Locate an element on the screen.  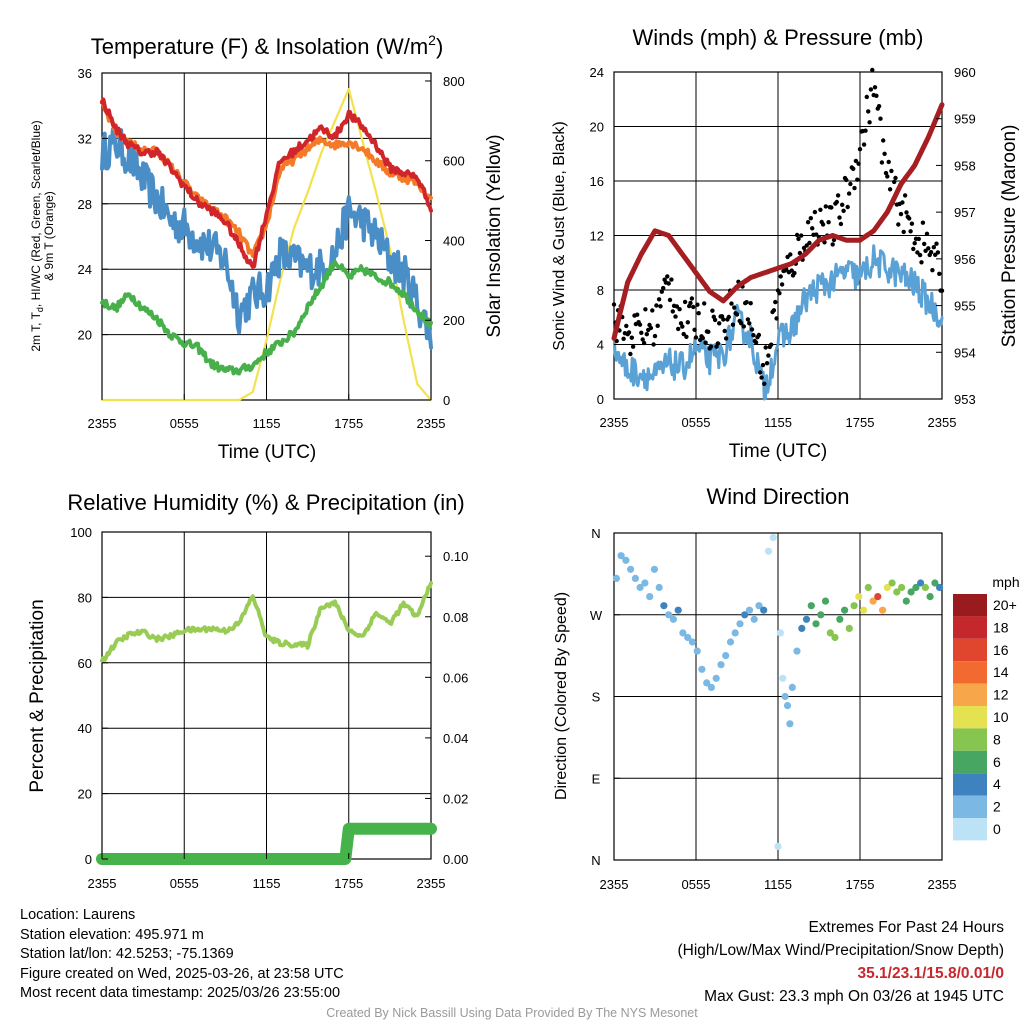
max-gust-text: Max Gust: 23.3 mph On 03/26 at 1945 UTC is located at coordinates (854, 996).